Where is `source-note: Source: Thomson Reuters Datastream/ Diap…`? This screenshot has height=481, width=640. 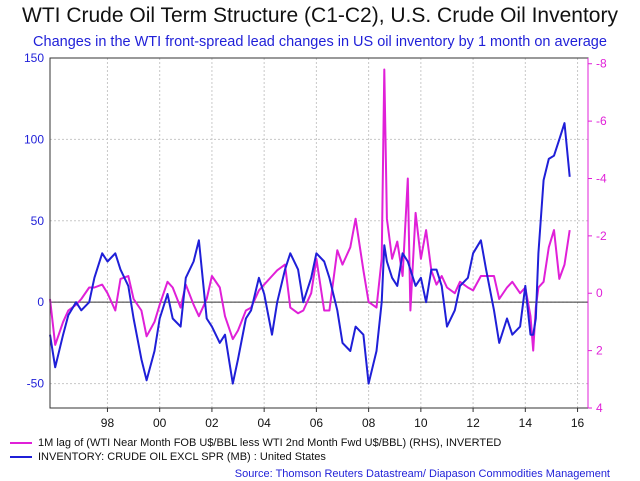 source-note: Source: Thomson Reuters Datastream/ Diap… is located at coordinates (422, 474).